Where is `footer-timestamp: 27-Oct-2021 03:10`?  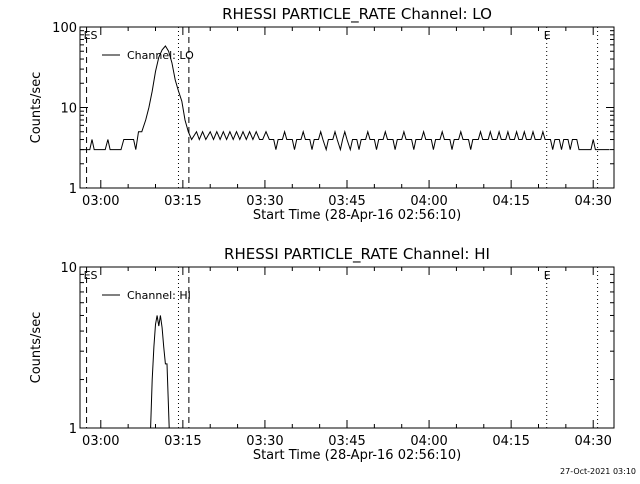
footer-timestamp: 27-Oct-2021 03:10 is located at coordinates (598, 471).